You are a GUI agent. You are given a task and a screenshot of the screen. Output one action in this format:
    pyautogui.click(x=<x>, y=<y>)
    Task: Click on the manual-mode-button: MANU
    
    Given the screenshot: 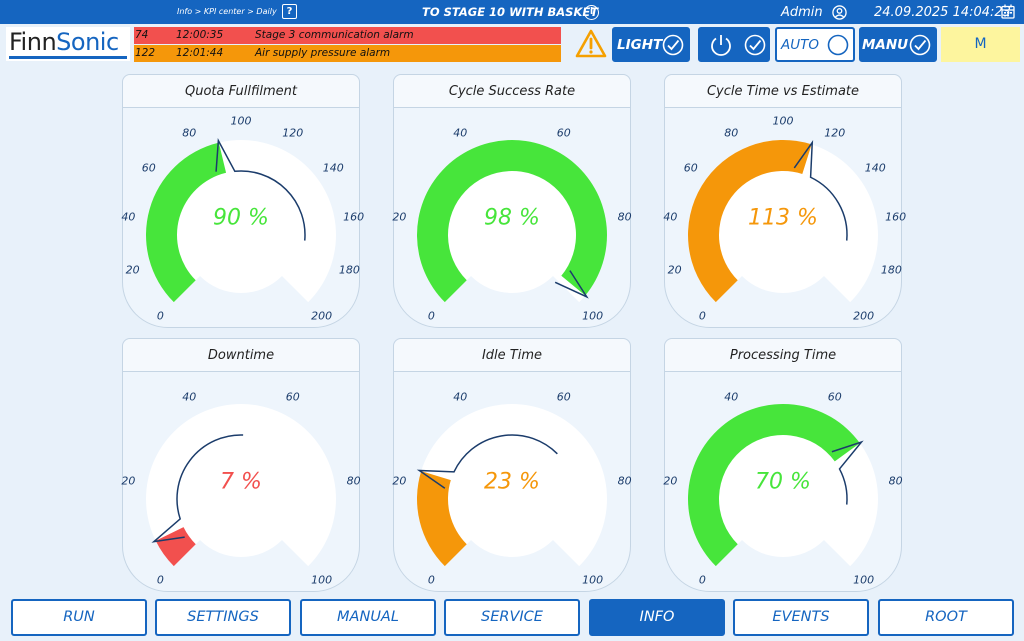 What is the action you would take?
    pyautogui.click(x=898, y=44)
    